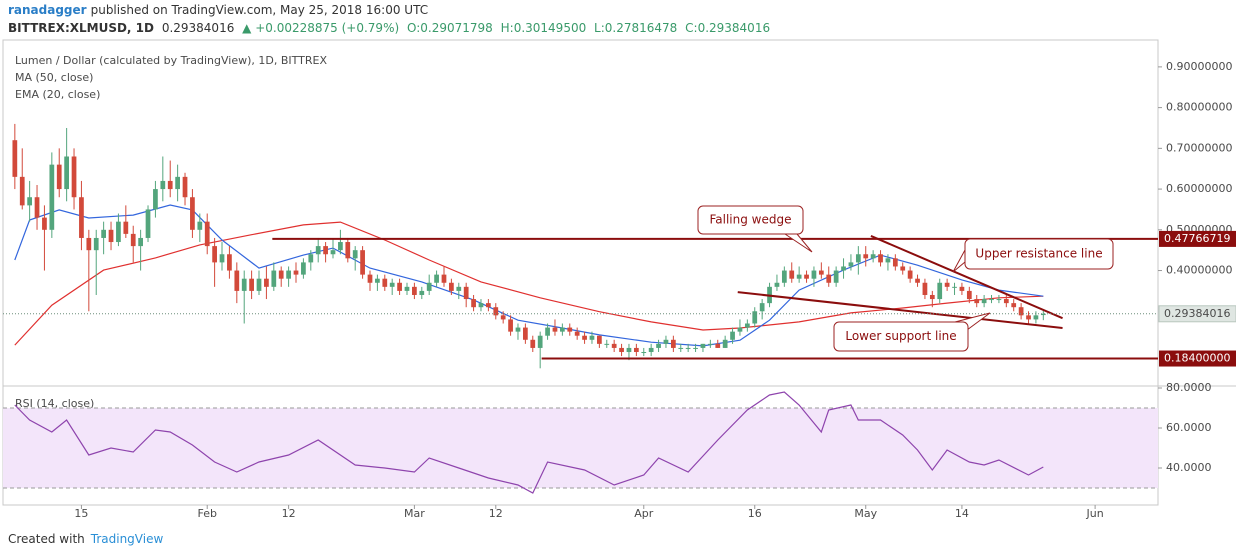 This screenshot has width=1236, height=558. I want to click on last-price: 0.29384016, so click(198, 28).